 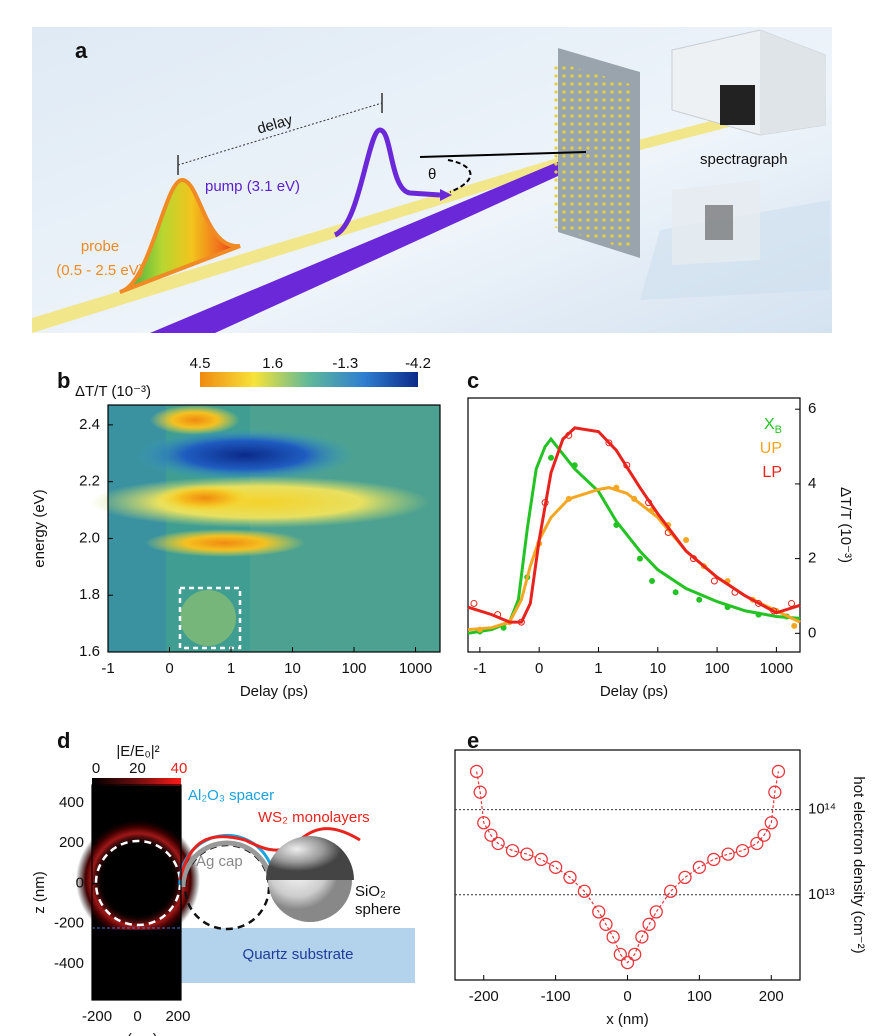 I want to click on y-tick-label: 400, so click(x=71, y=802).